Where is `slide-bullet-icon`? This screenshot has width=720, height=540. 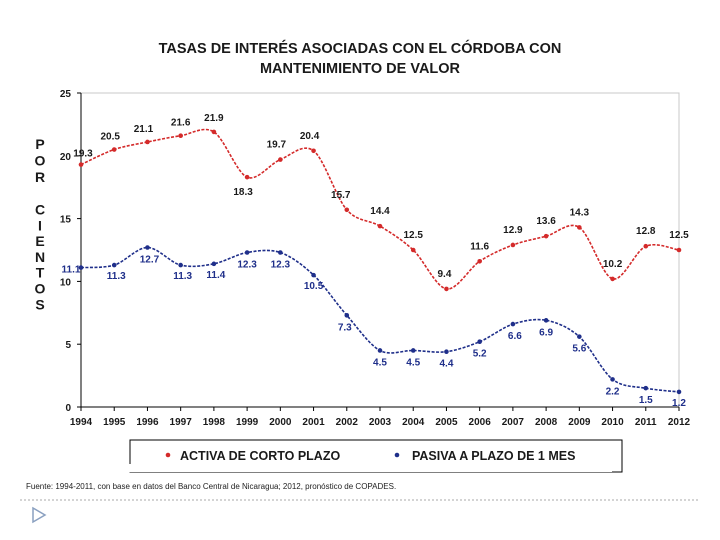 slide-bullet-icon is located at coordinates (39, 515).